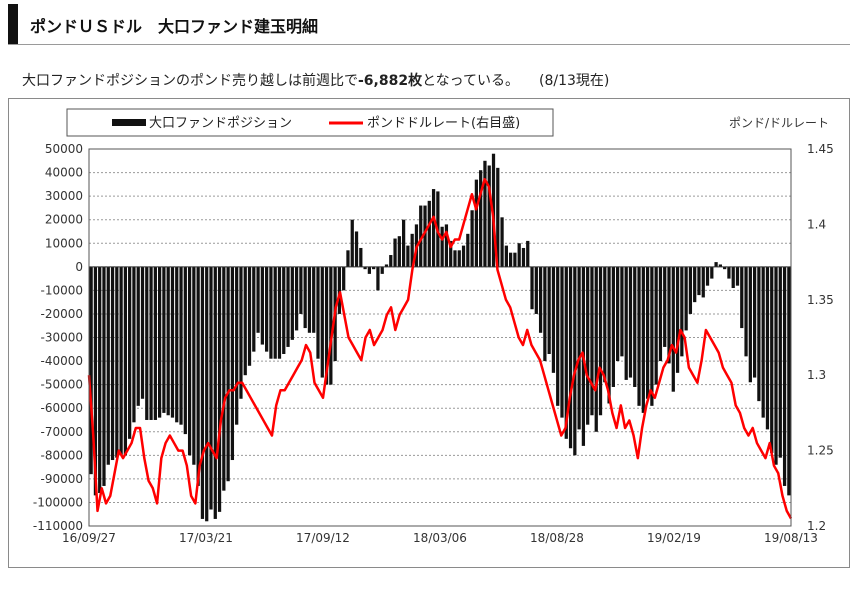 The image size is (852, 590). I want to click on right-tick-label: 1.3, so click(816, 375).